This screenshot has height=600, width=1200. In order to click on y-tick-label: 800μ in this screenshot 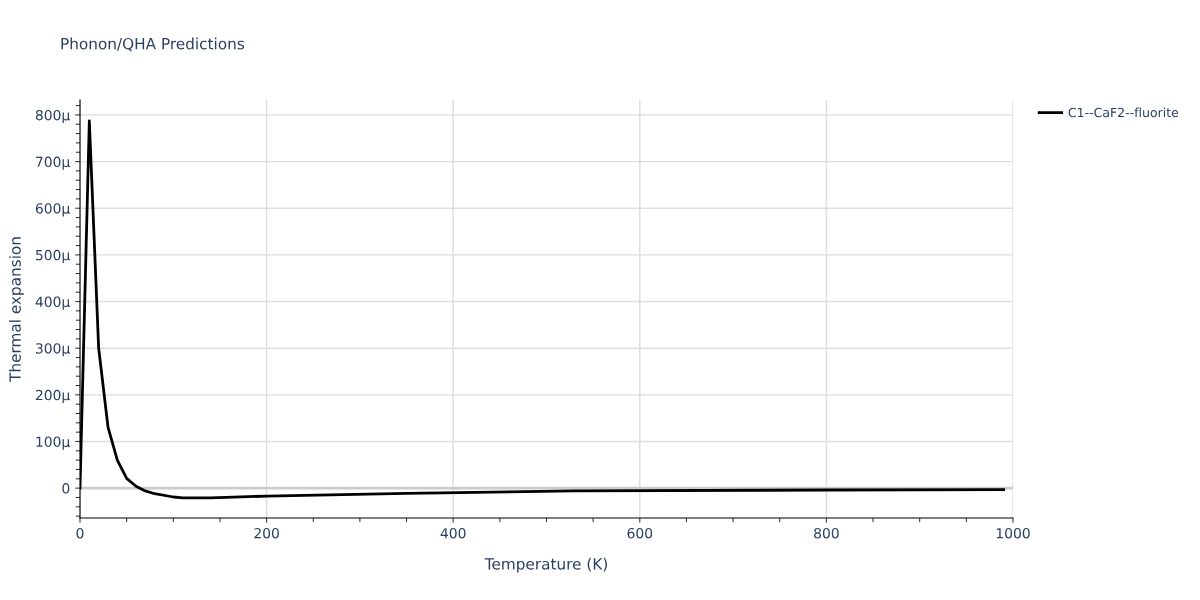, I will do `click(52, 116)`.